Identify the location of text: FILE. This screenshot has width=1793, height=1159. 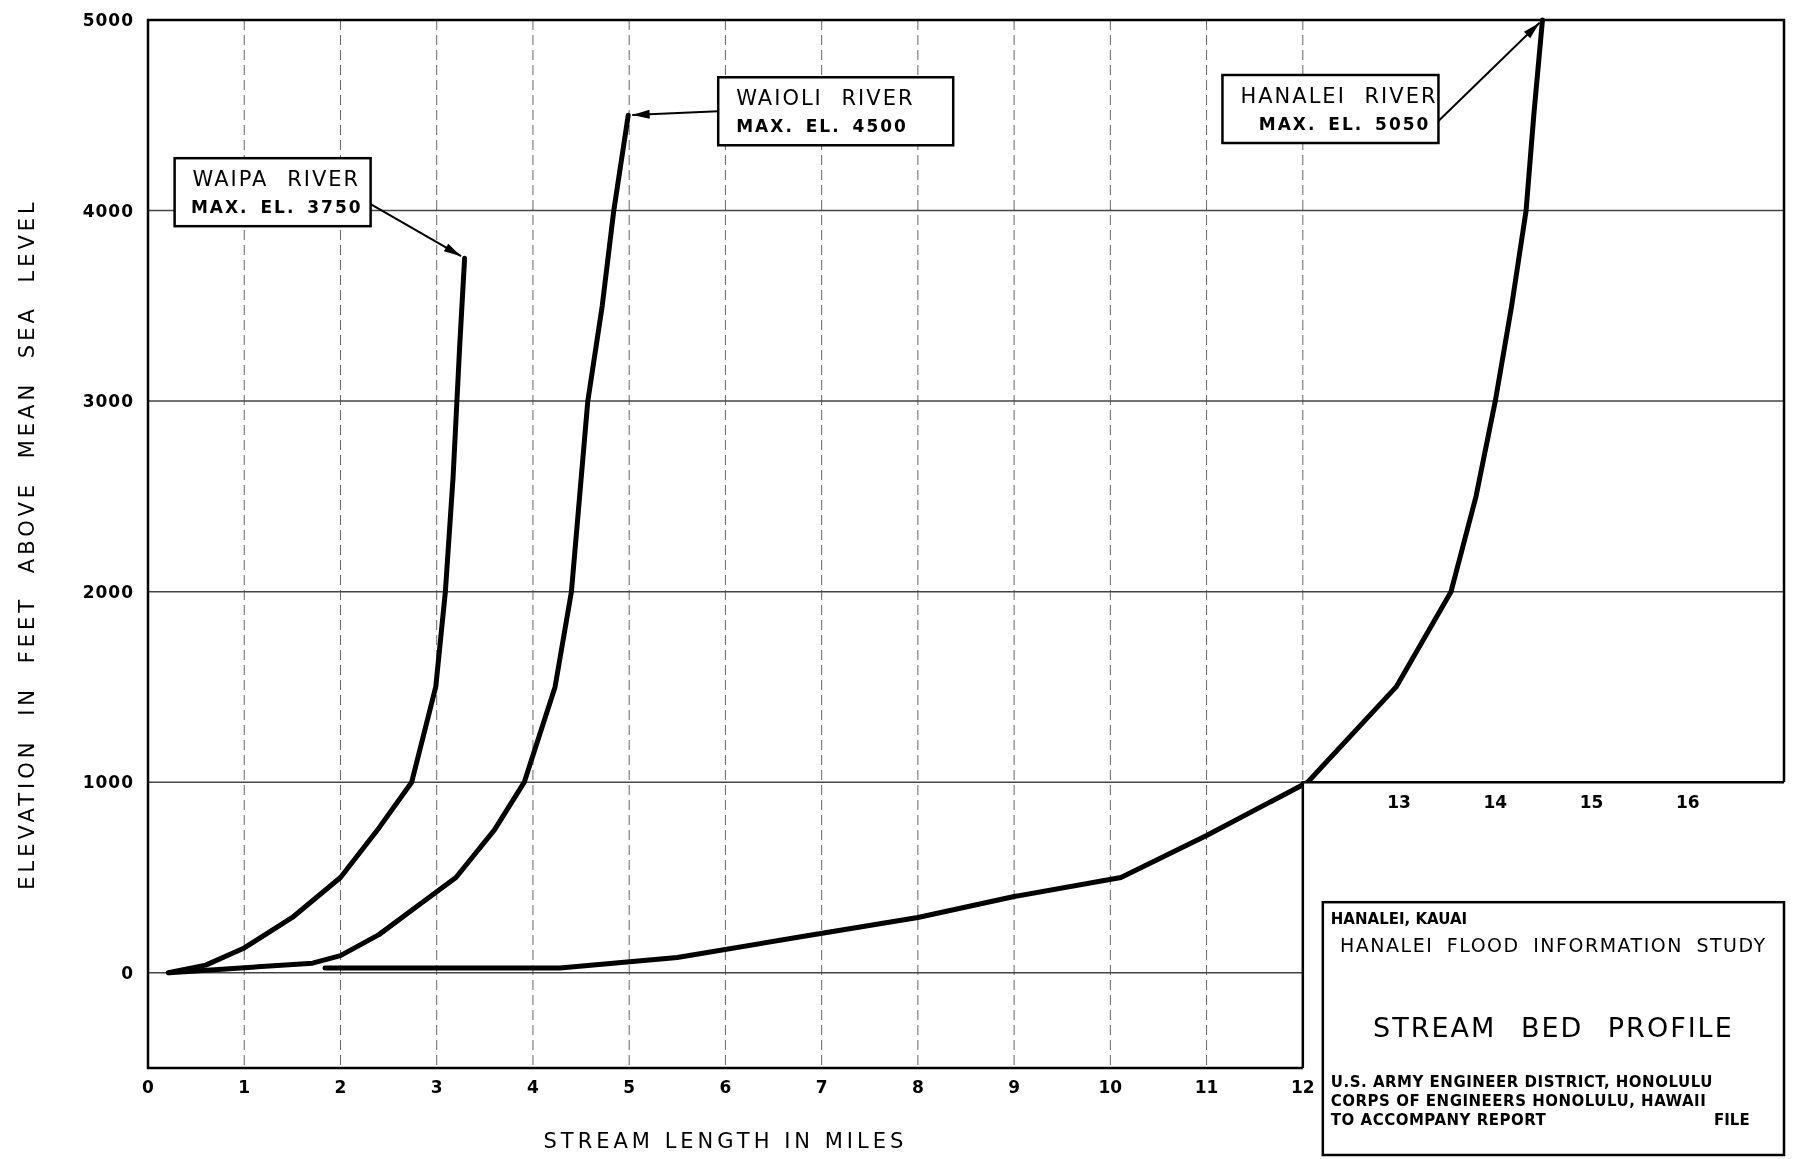
(1732, 1120).